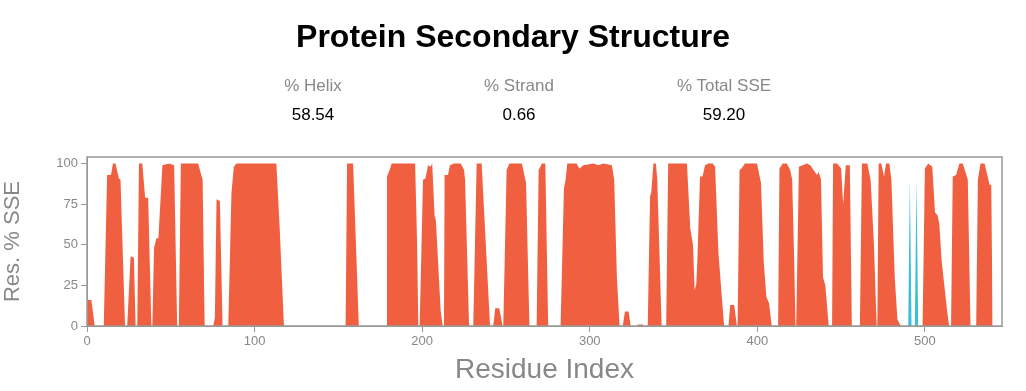 The width and height of the screenshot is (1026, 391). Describe the element at coordinates (589, 341) in the screenshot. I see `x-tick-label: 300` at that location.